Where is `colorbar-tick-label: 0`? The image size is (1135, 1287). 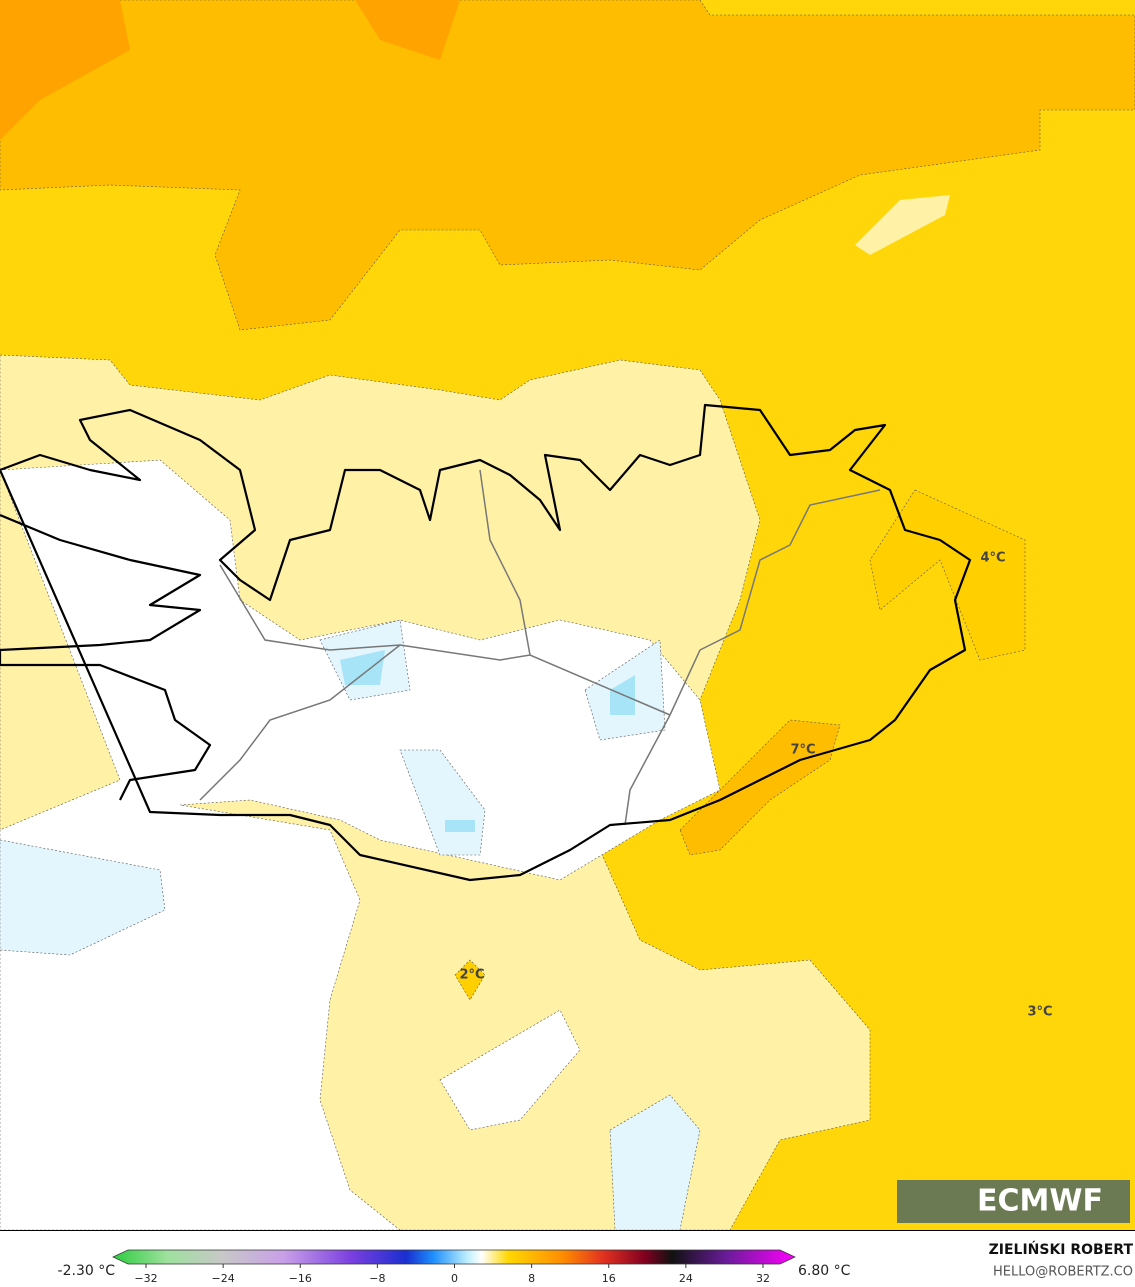 colorbar-tick-label: 0 is located at coordinates (454, 1278).